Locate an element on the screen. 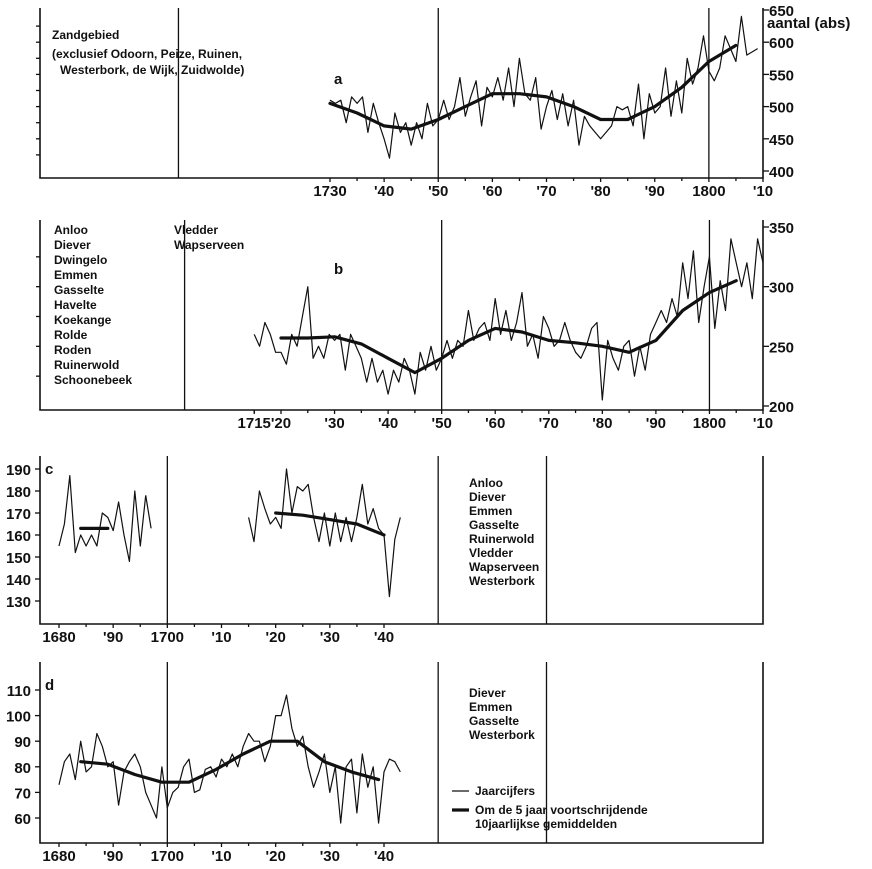 The image size is (872, 869). panel-c-xtick-label: '90 is located at coordinates (113, 637).